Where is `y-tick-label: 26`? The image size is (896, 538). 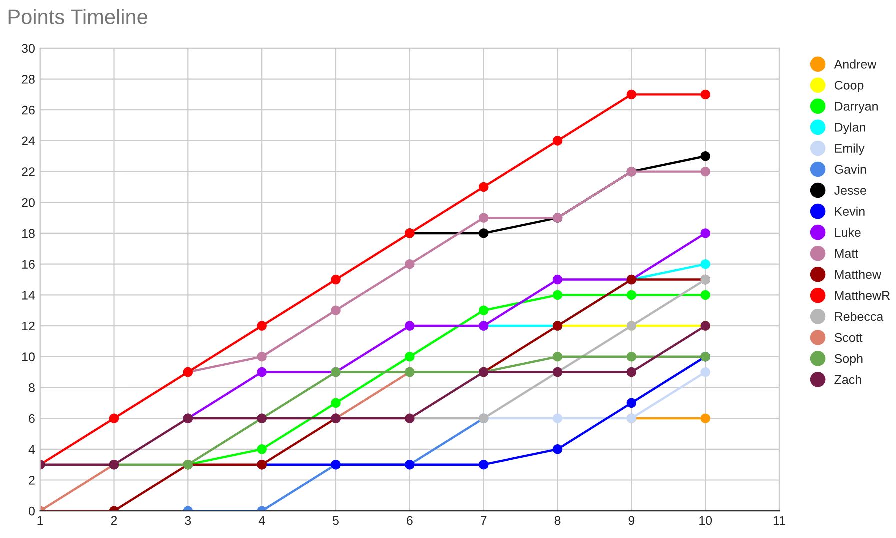
y-tick-label: 26 is located at coordinates (28, 110).